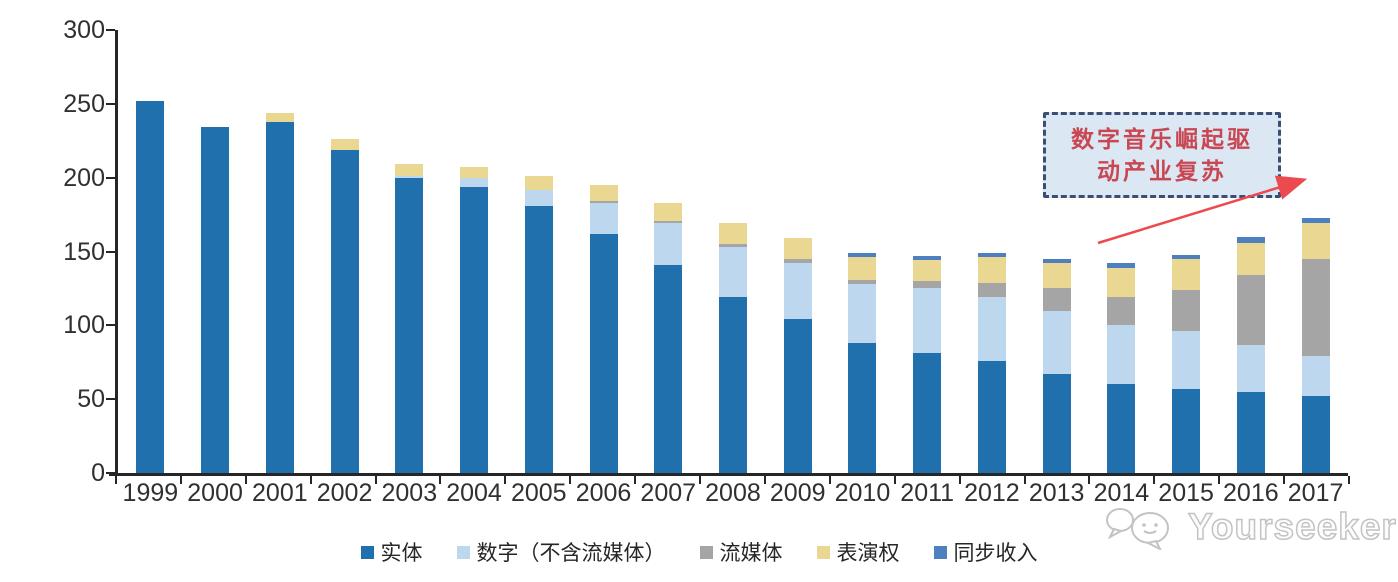  Describe the element at coordinates (474, 329) in the screenshot. I see `bar-segment-physical-2004` at that location.